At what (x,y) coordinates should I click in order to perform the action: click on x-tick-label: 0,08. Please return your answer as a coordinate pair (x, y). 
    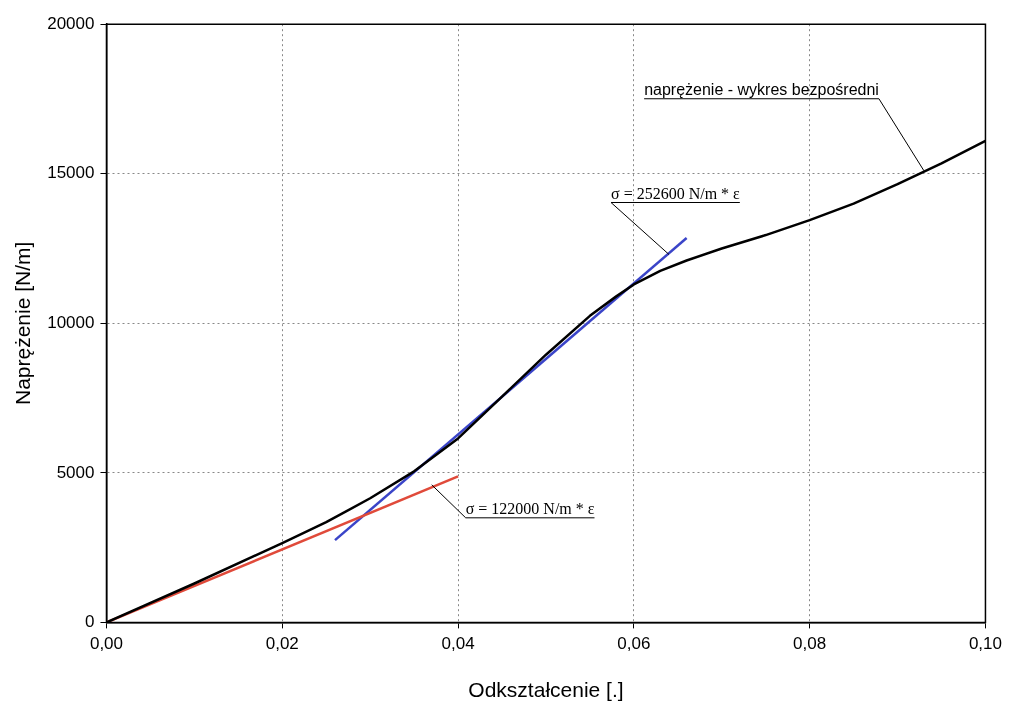
    Looking at the image, I should click on (810, 644).